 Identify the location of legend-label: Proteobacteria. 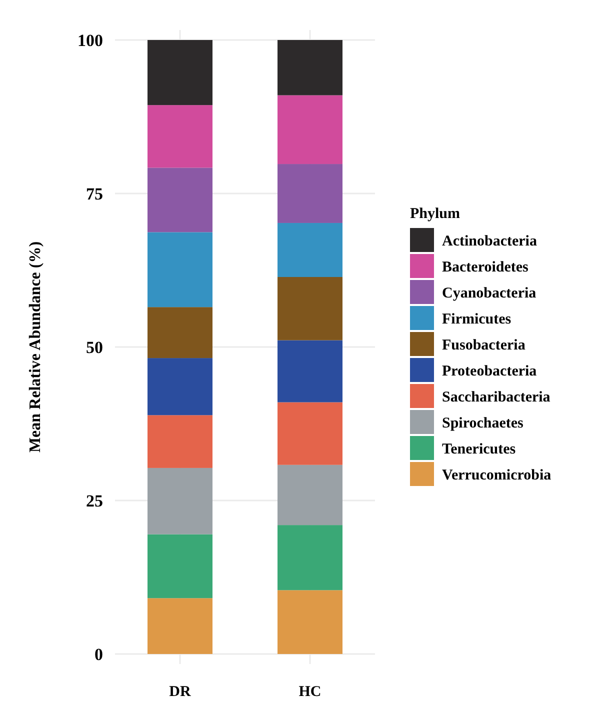
(490, 371).